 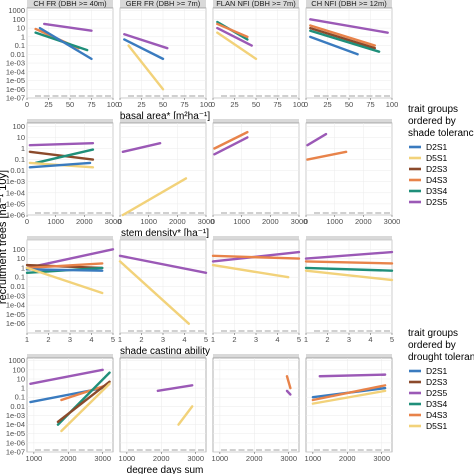 What do you see at coordinates (437, 191) in the screenshot?
I see `legend-label-D3S4: D3S4` at bounding box center [437, 191].